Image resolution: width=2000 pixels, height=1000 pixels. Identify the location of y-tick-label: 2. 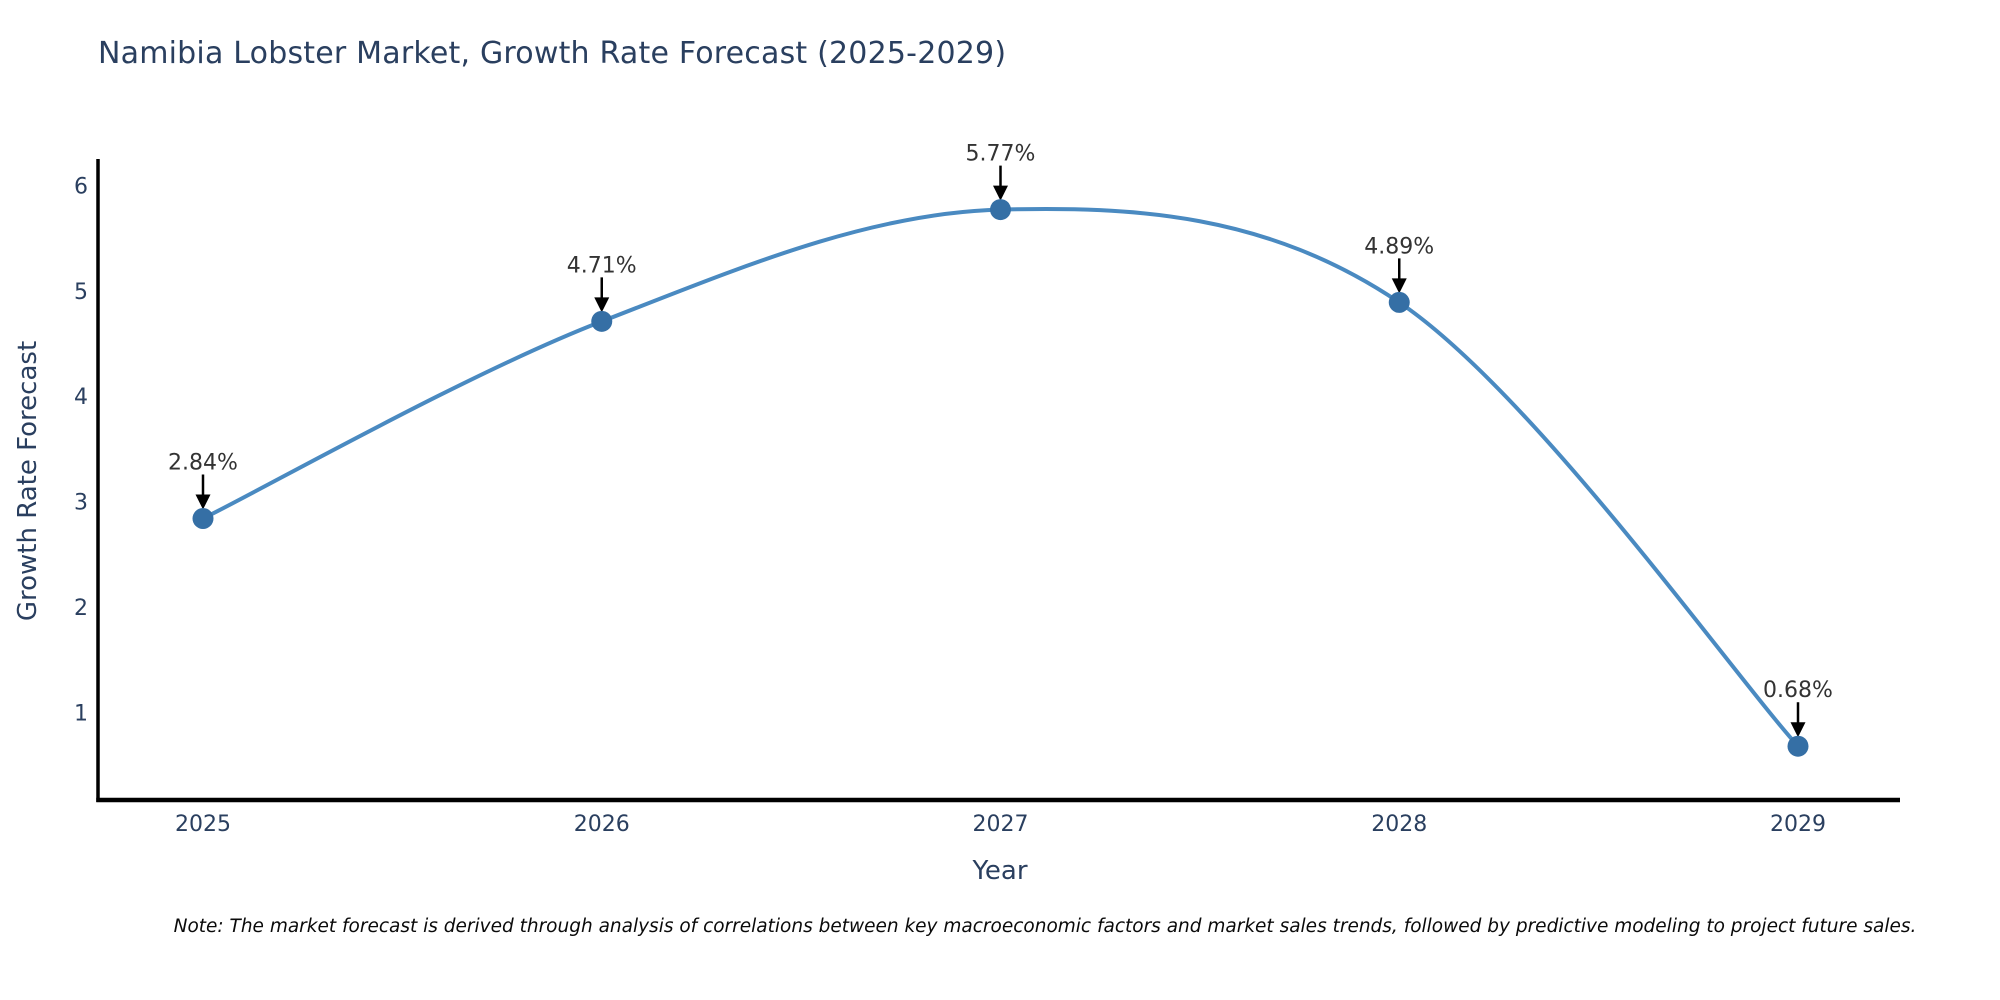
(81, 608).